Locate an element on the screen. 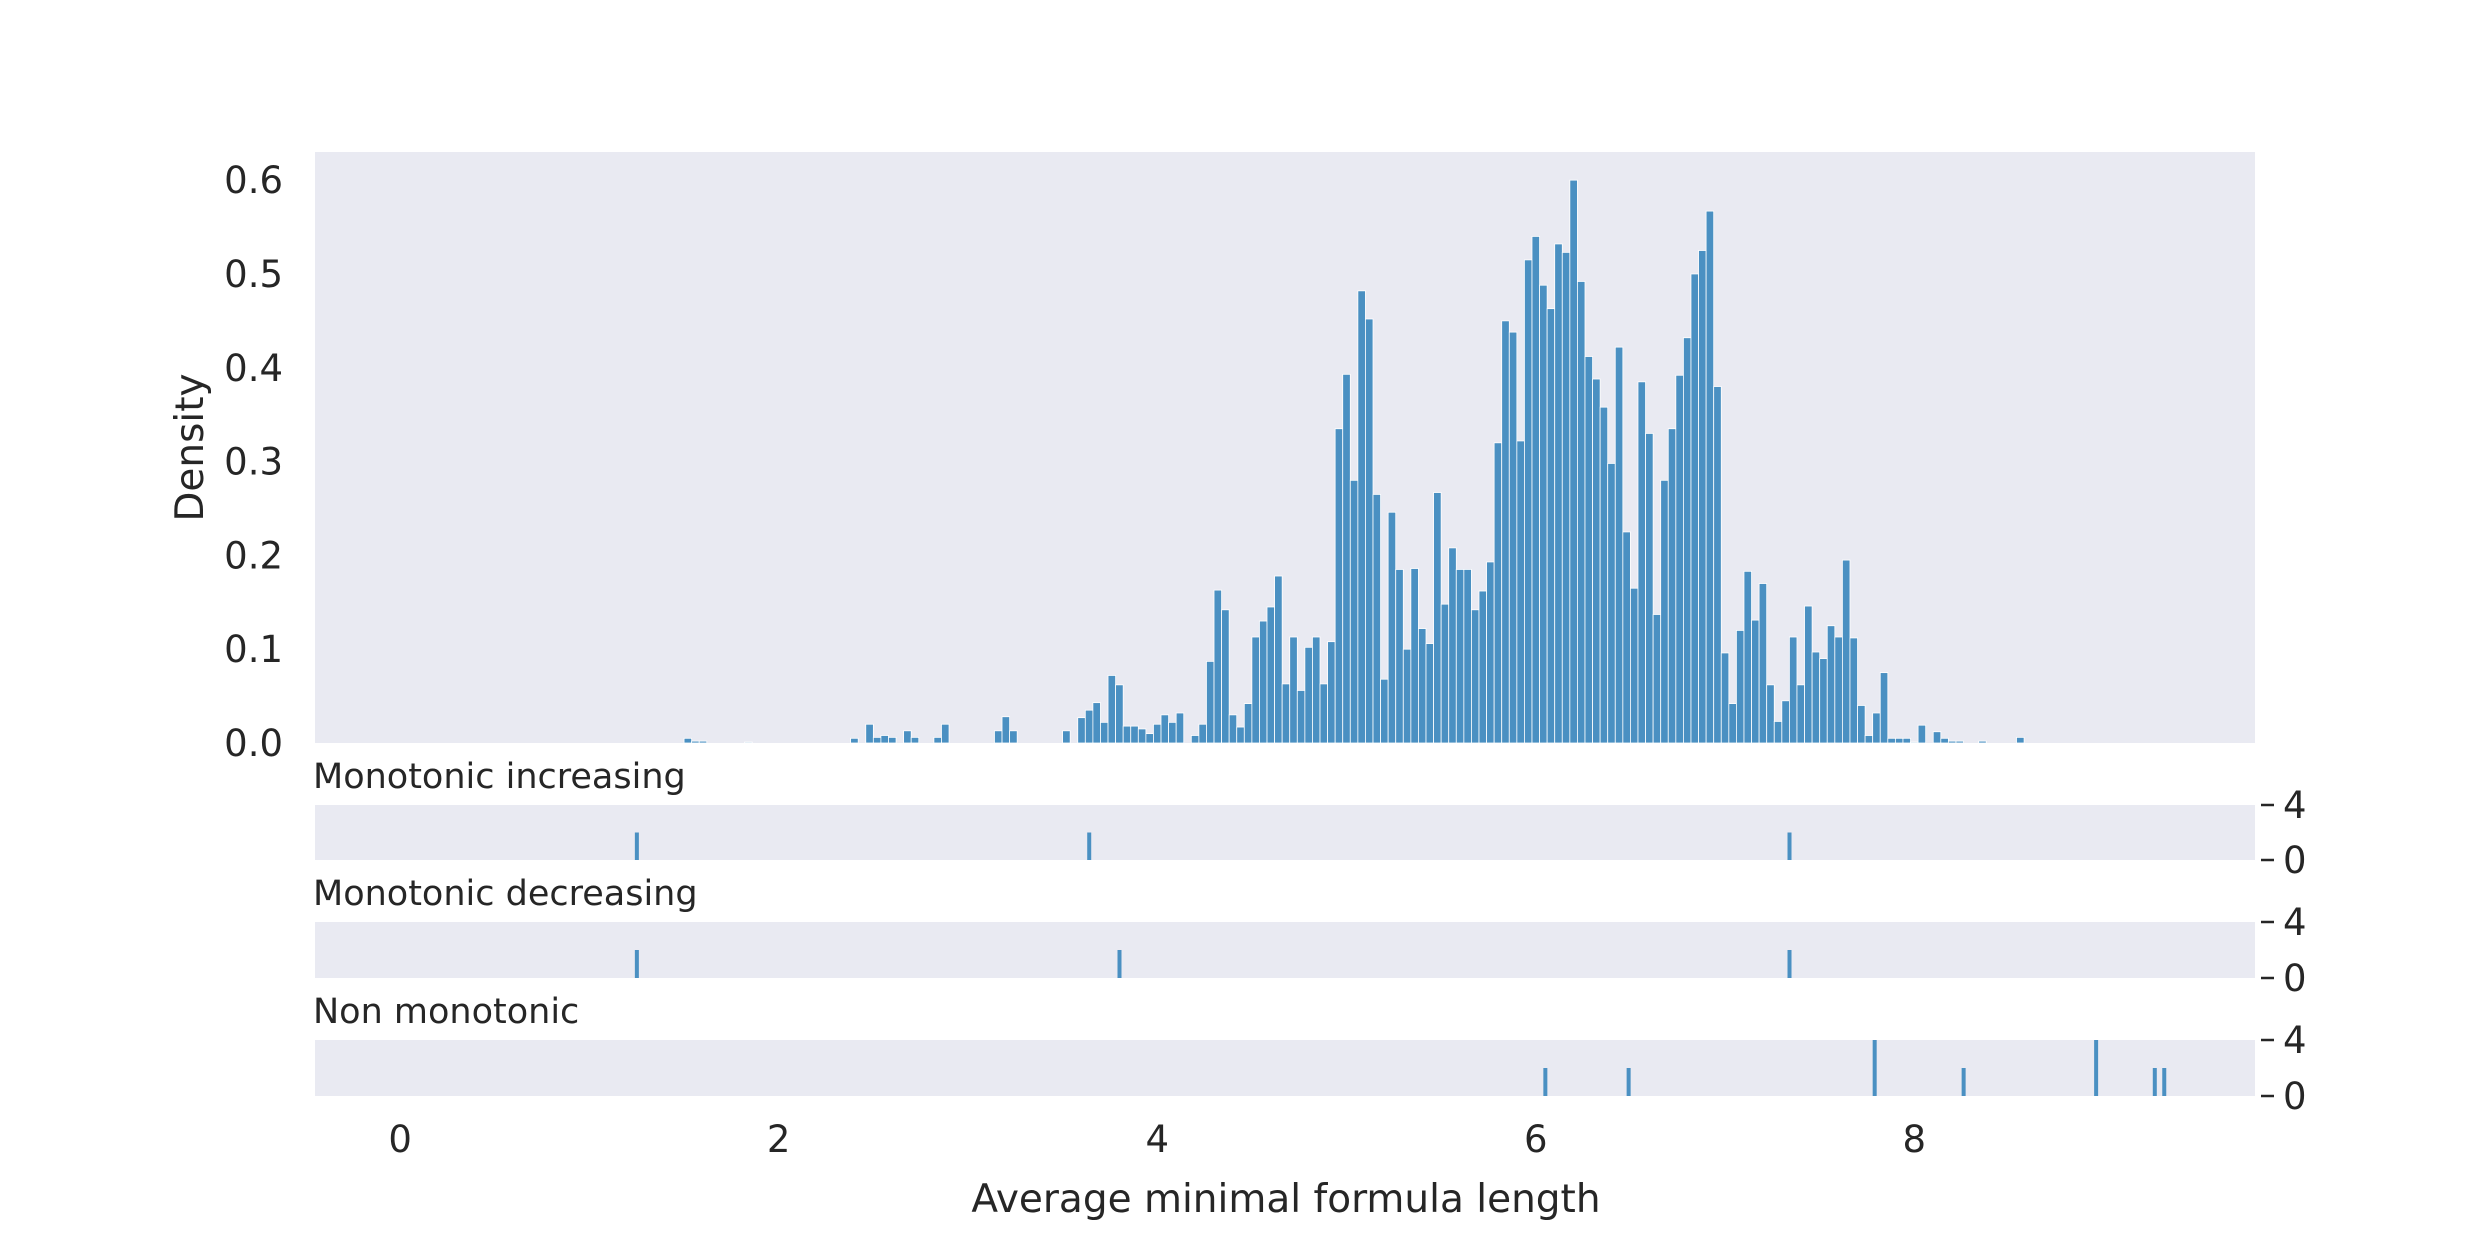  y-tick-label: 0.1 is located at coordinates (253, 649).